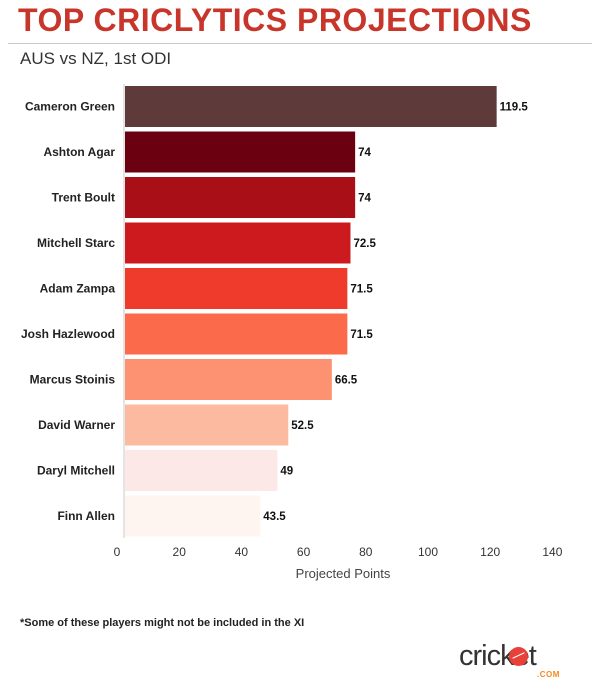 This screenshot has height=691, width=600. Describe the element at coordinates (364, 244) in the screenshot. I see `data-label-3: 72.5` at that location.